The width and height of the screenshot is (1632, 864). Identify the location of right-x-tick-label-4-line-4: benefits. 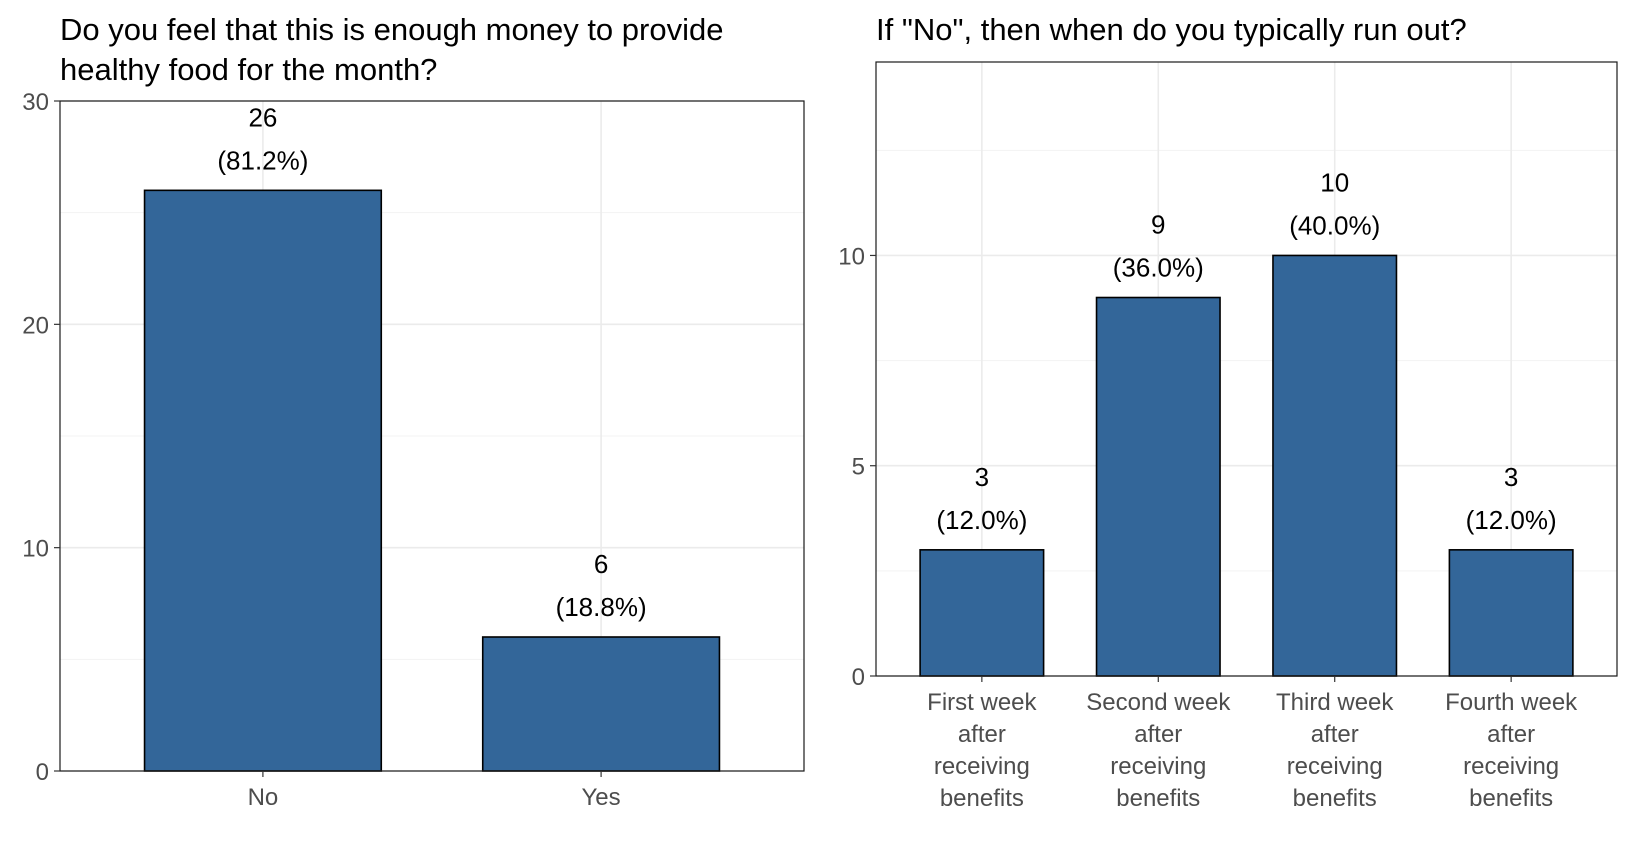
(1511, 798).